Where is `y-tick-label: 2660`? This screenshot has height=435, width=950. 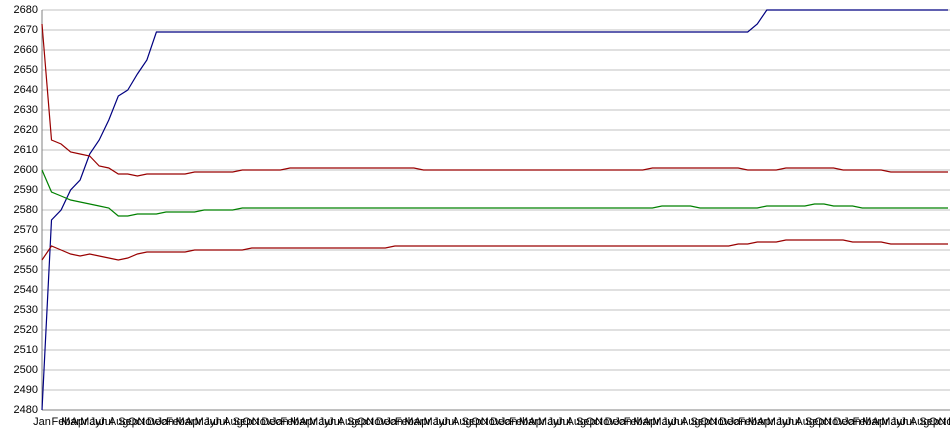 y-tick-label: 2660 is located at coordinates (26, 50).